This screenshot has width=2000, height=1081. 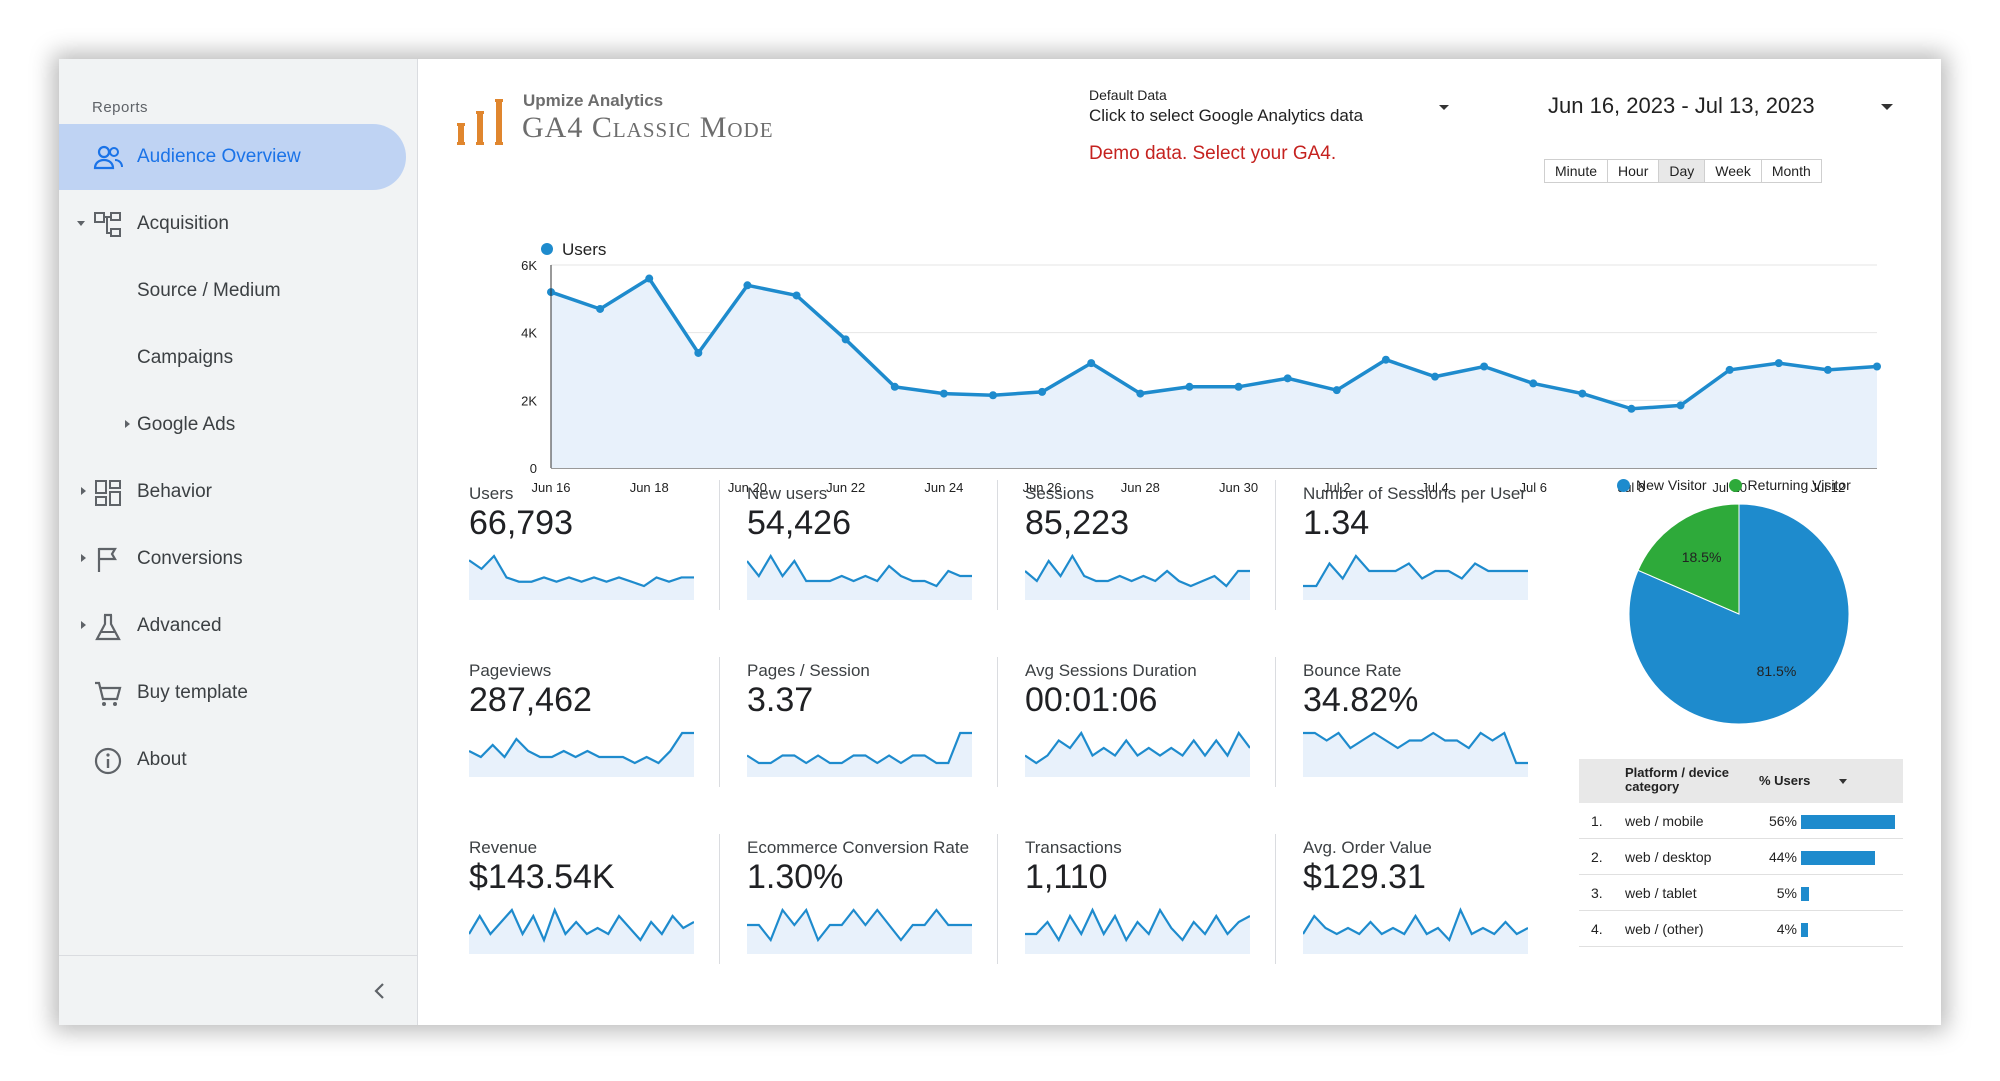 What do you see at coordinates (1681, 171) in the screenshot?
I see `granularity-day: Day` at bounding box center [1681, 171].